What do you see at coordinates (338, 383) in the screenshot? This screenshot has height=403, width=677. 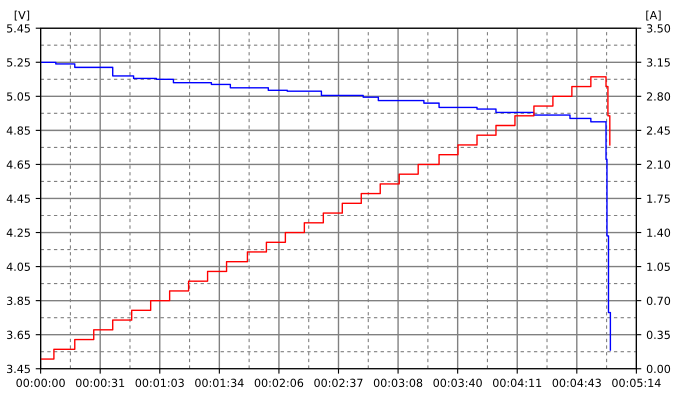 I see `x-tick-label: 00:02:37` at bounding box center [338, 383].